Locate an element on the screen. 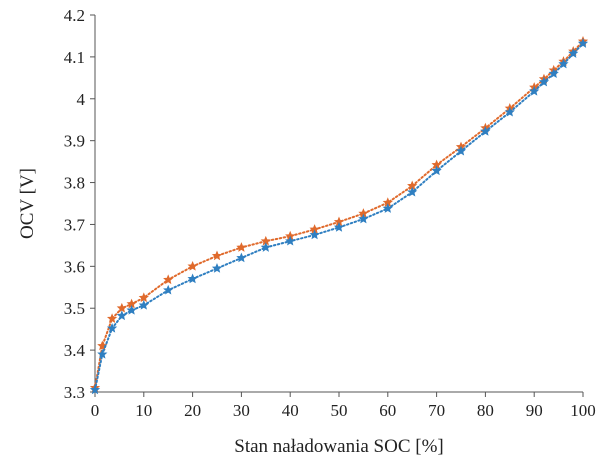  x-tick-label: 50 is located at coordinates (339, 410).